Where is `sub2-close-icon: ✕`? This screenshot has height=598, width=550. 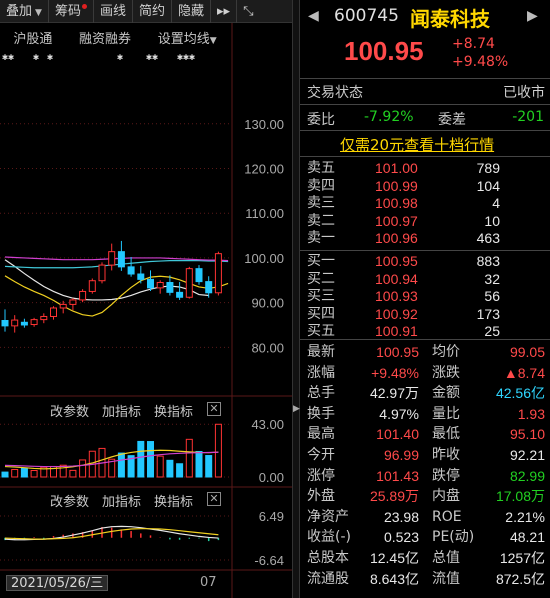
sub2-close-icon: ✕ is located at coordinates (214, 499).